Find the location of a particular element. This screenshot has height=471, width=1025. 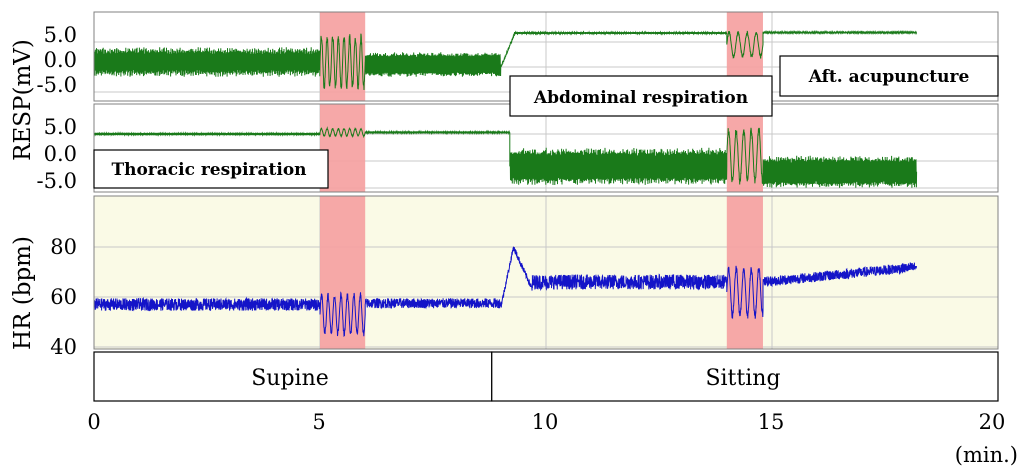

abdominal-annotation-box is located at coordinates (641, 96).